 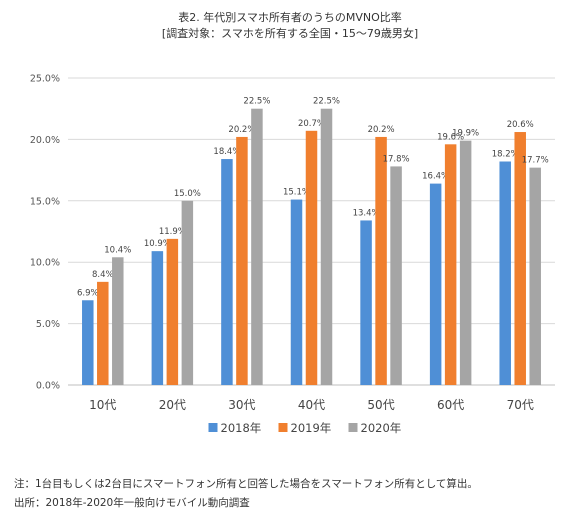 I want to click on data-label: 10.9%, so click(x=157, y=244).